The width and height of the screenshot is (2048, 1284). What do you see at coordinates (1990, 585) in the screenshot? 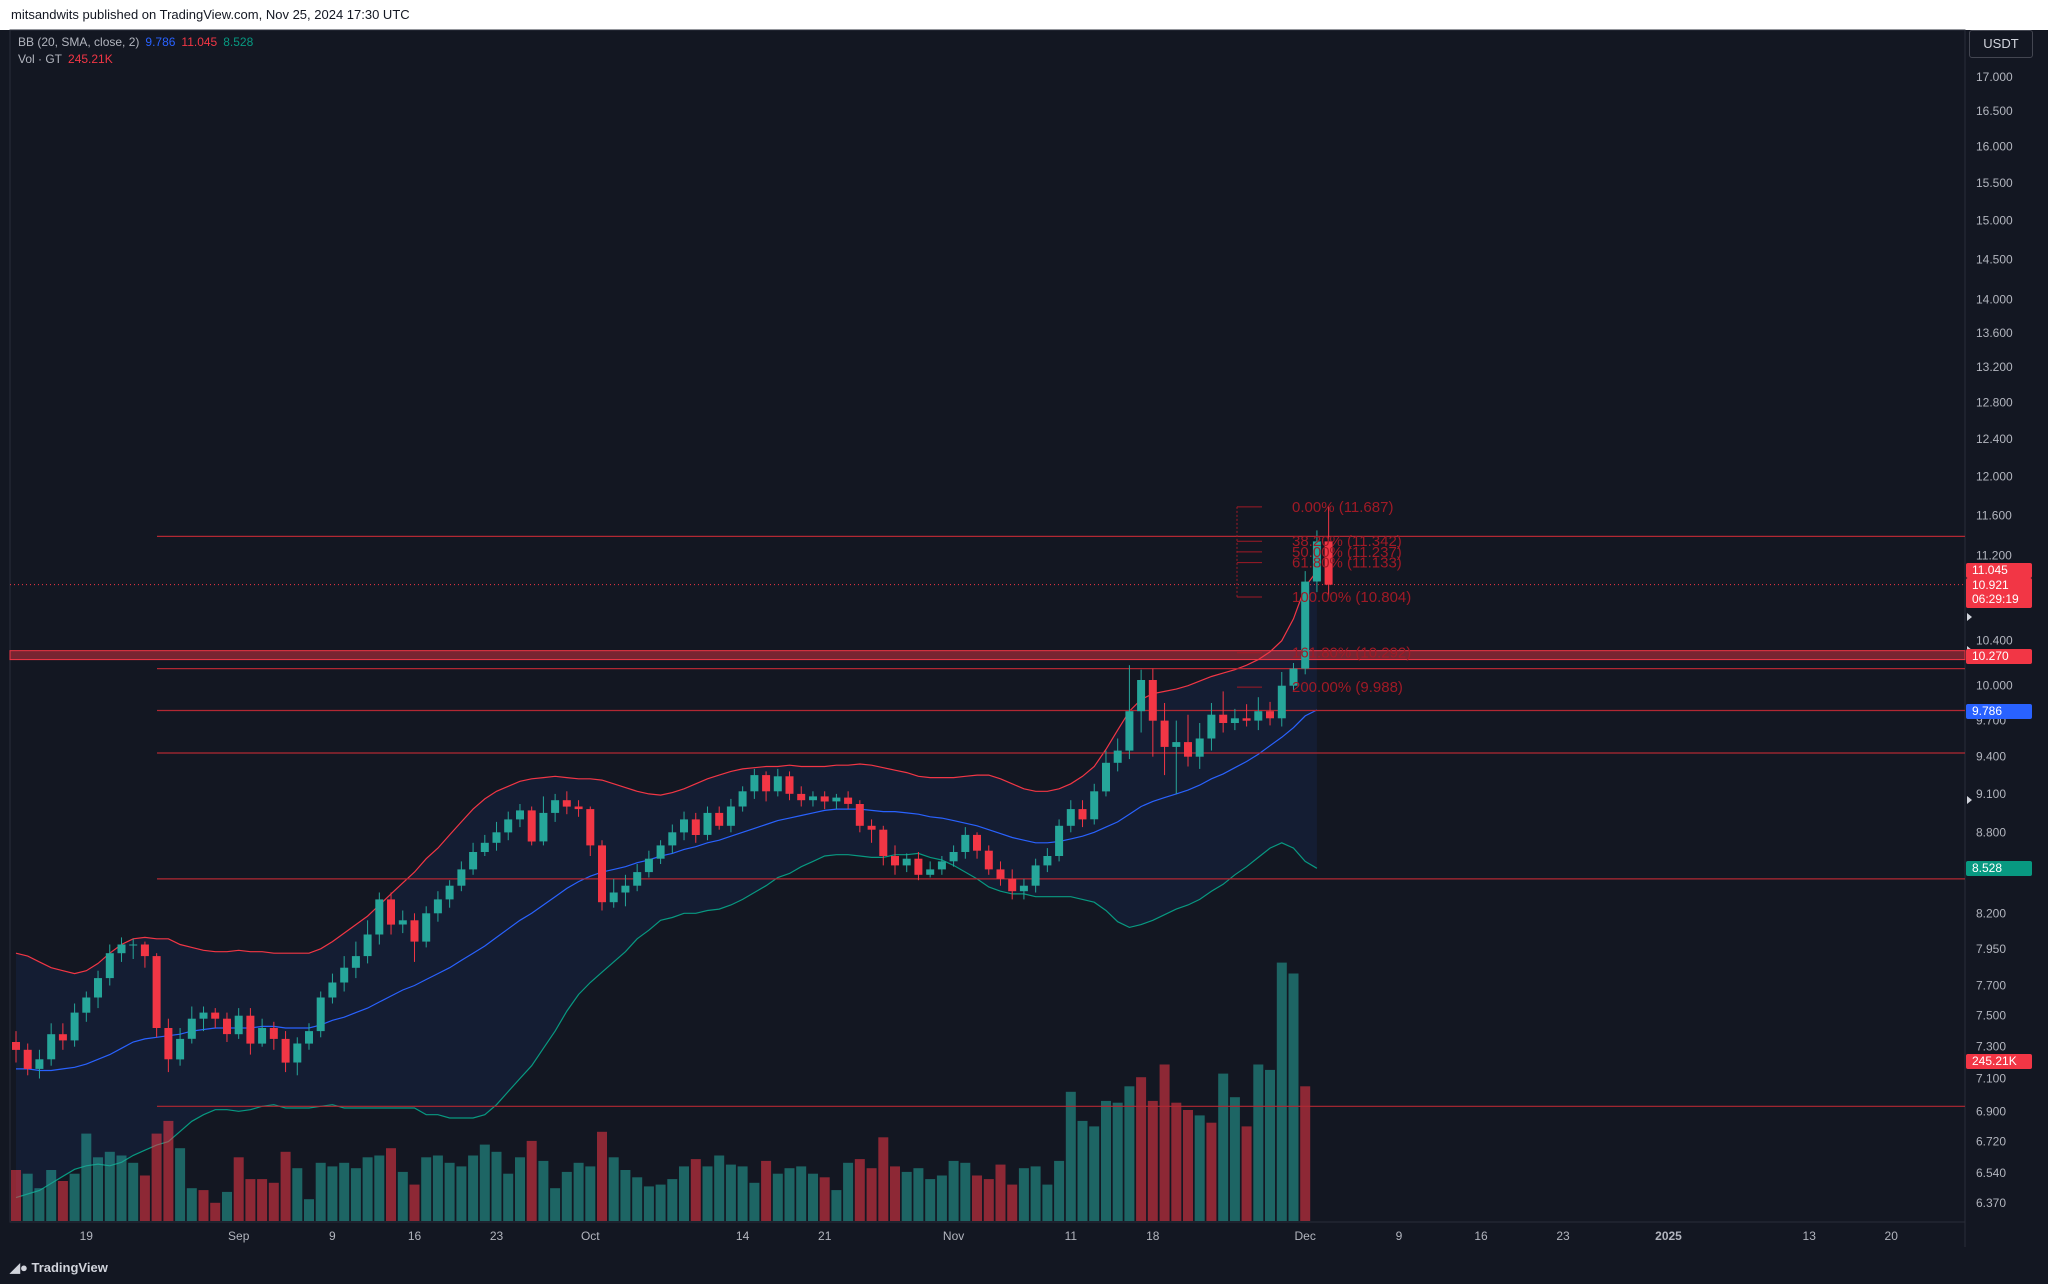
I see `current-price-value: 10.921` at bounding box center [1990, 585].